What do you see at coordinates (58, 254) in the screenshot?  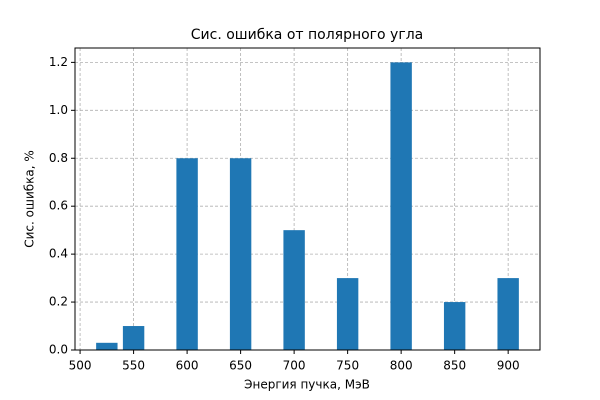 I see `y-tick-label: 0.4` at bounding box center [58, 254].